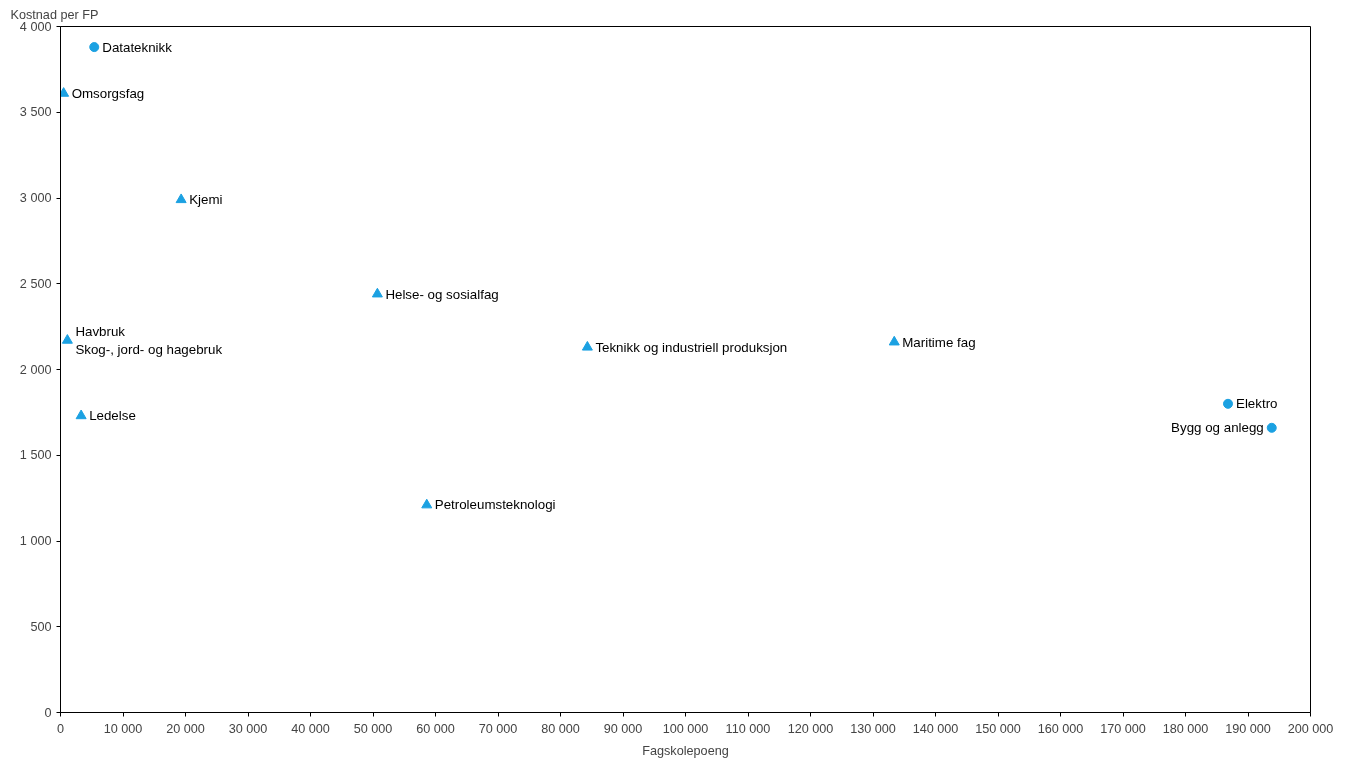 This screenshot has height=768, width=1357. Describe the element at coordinates (35, 26) in the screenshot. I see `y-tick-label: 4 000` at that location.